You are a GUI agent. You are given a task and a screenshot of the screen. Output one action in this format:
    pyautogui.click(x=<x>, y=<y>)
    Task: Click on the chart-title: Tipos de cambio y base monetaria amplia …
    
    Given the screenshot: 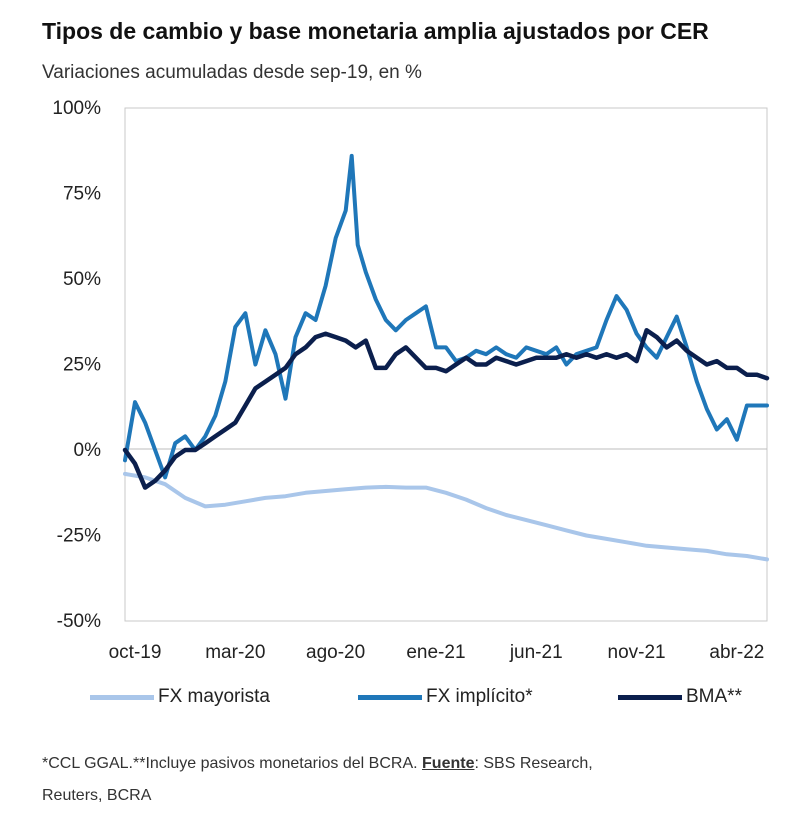 What is the action you would take?
    pyautogui.click(x=375, y=31)
    